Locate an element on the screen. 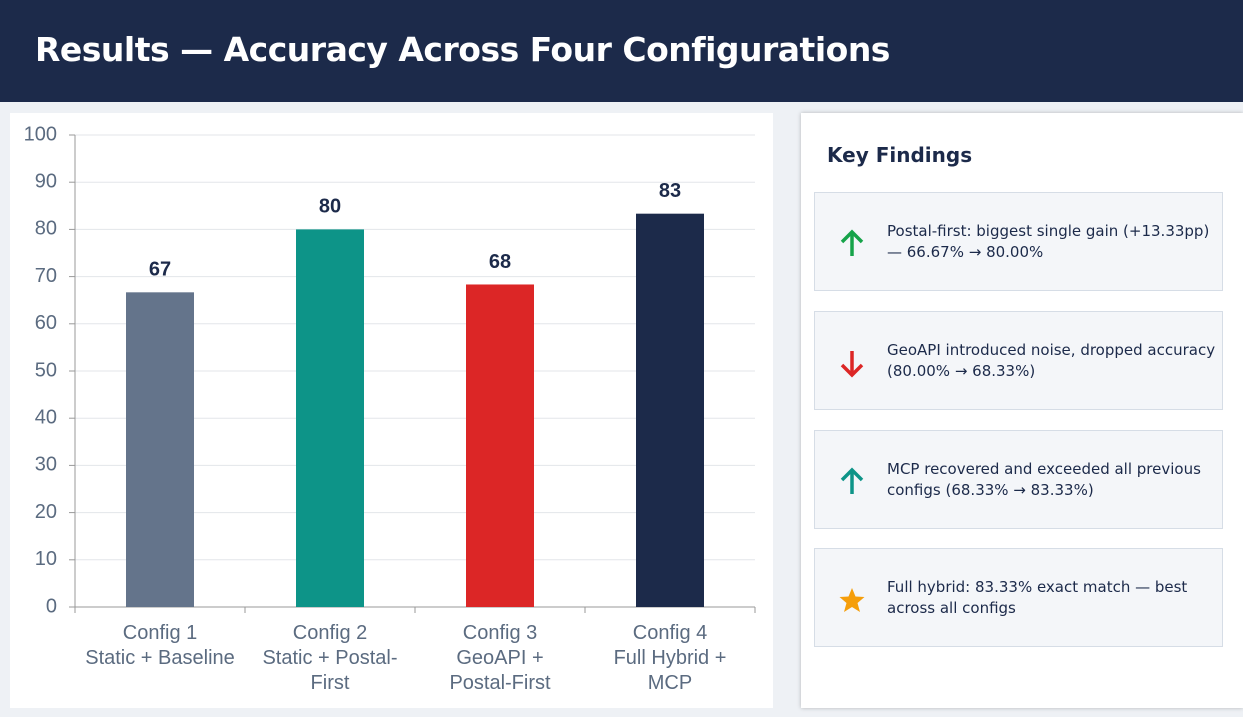  down-arrow-icon is located at coordinates (852, 364).